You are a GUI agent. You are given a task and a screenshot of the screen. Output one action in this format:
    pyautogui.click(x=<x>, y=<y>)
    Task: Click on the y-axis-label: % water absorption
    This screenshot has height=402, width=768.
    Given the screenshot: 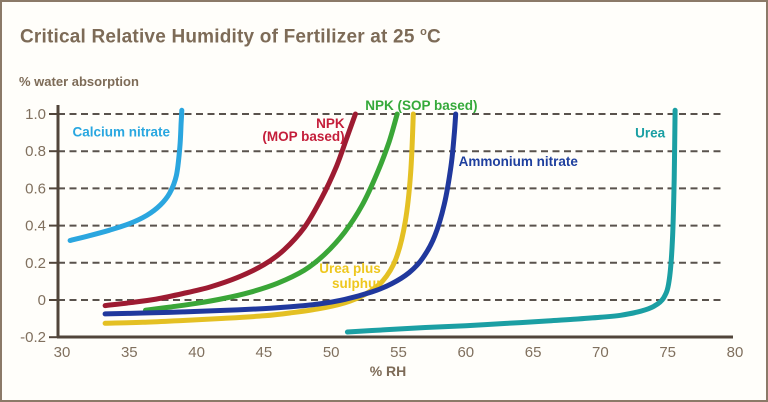 What is the action you would take?
    pyautogui.click(x=79, y=81)
    